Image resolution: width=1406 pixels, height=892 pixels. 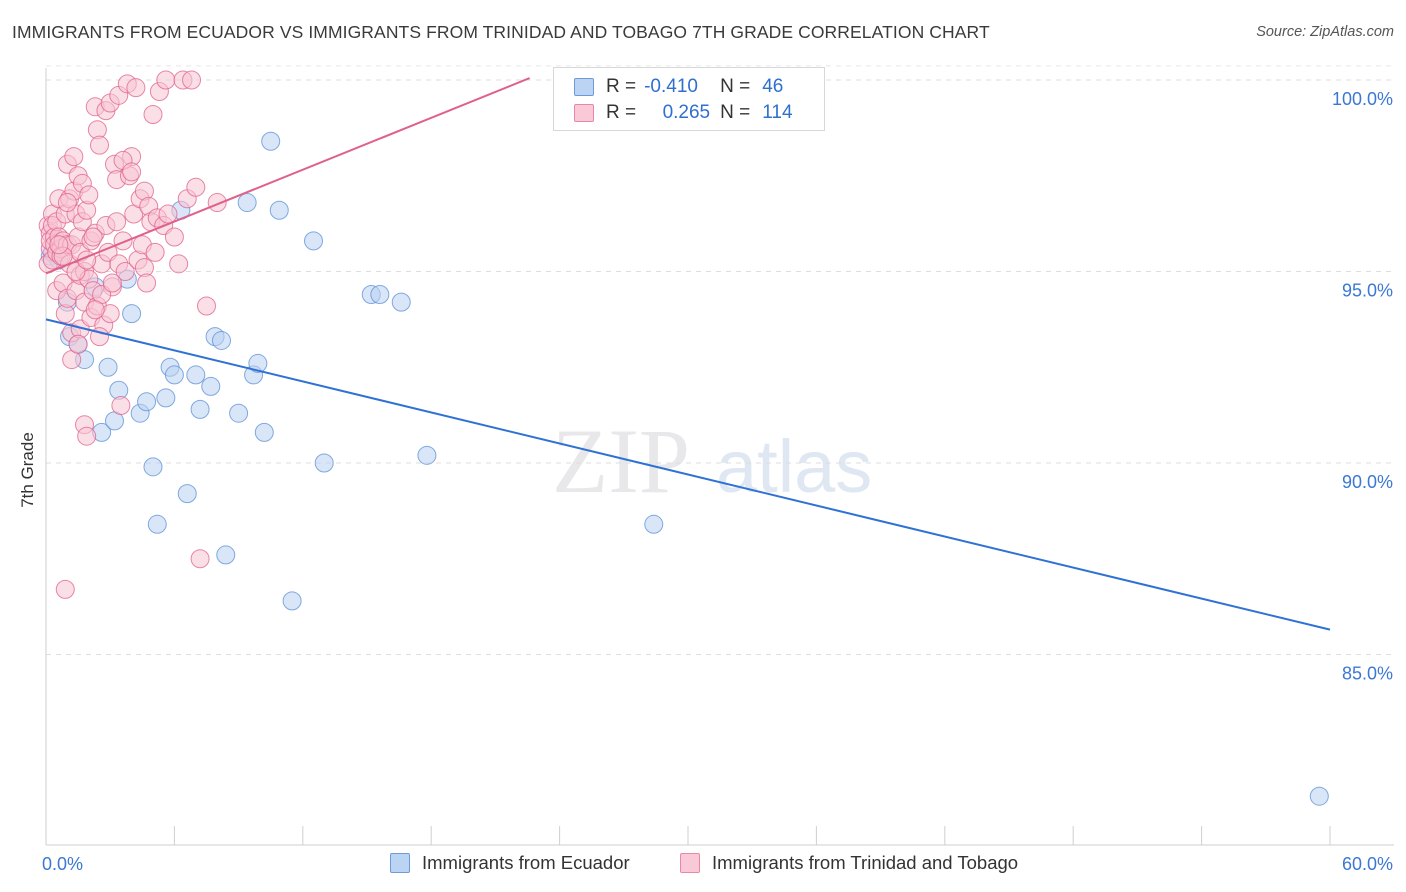 What do you see at coordinates (526, 862) in the screenshot?
I see `series-legend-label: Immigrants from Ecuador` at bounding box center [526, 862].